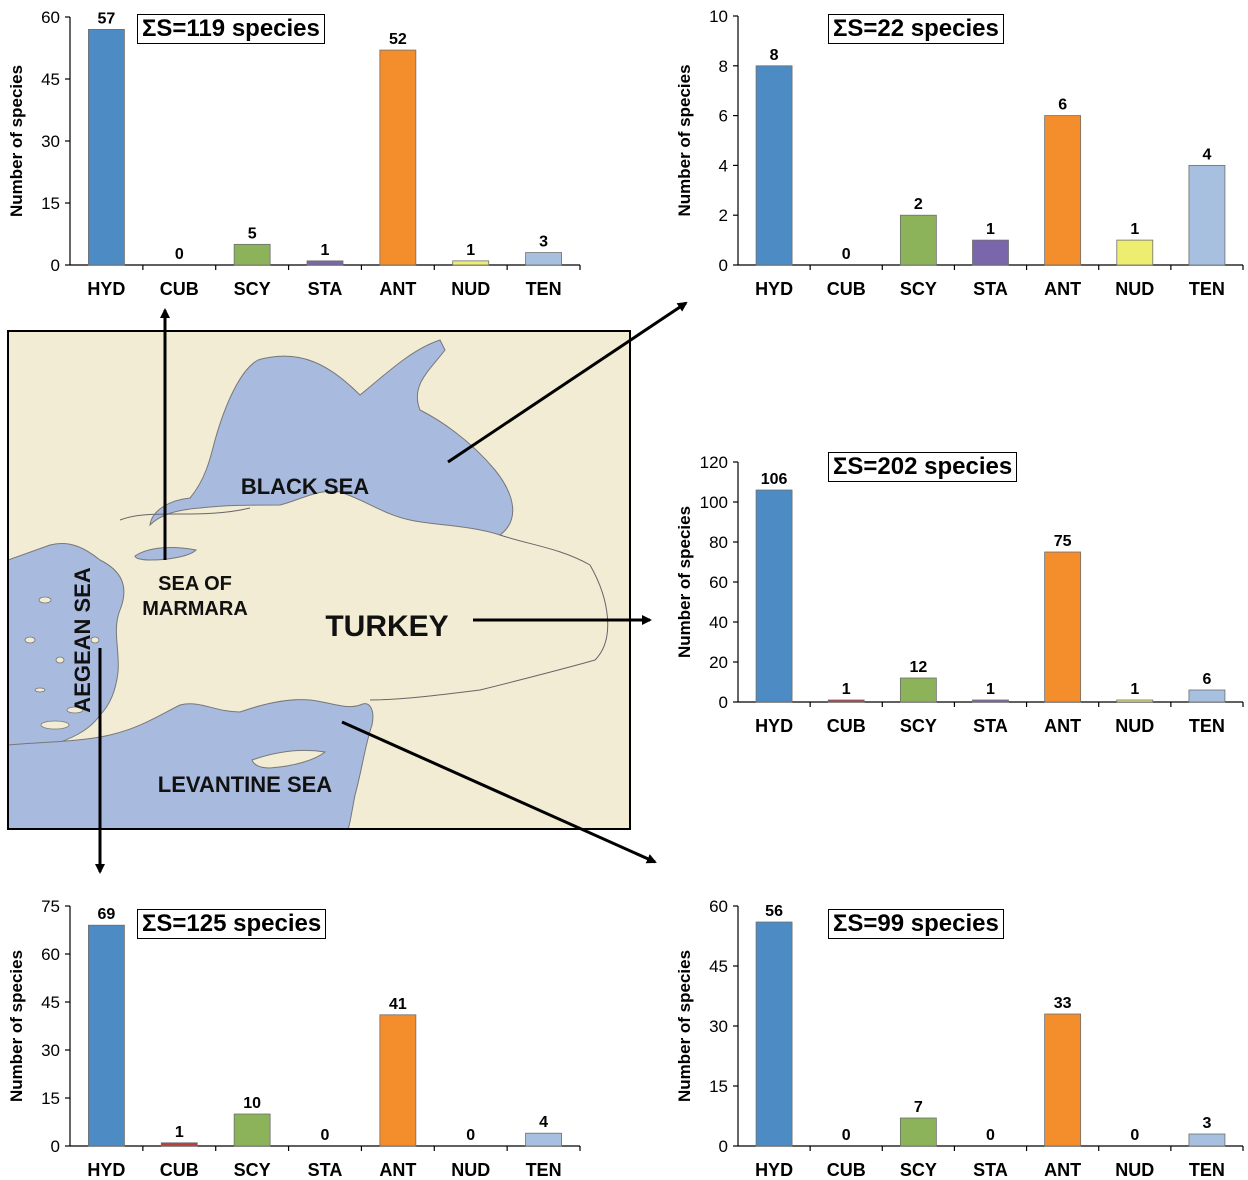 The width and height of the screenshot is (1248, 1180). Describe the element at coordinates (774, 55) in the screenshot. I see `bar-value-label: 8` at that location.